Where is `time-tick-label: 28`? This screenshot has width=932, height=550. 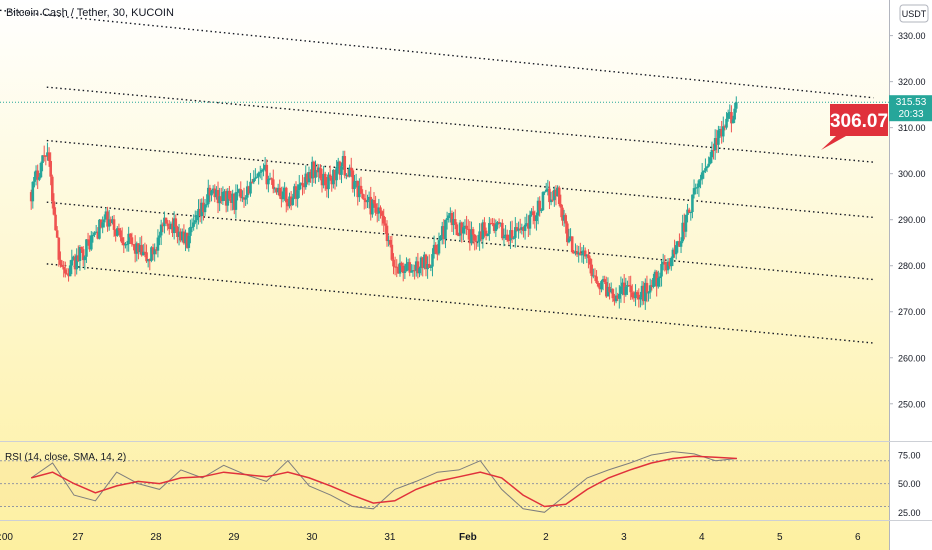
time-tick-label: 28 is located at coordinates (156, 537).